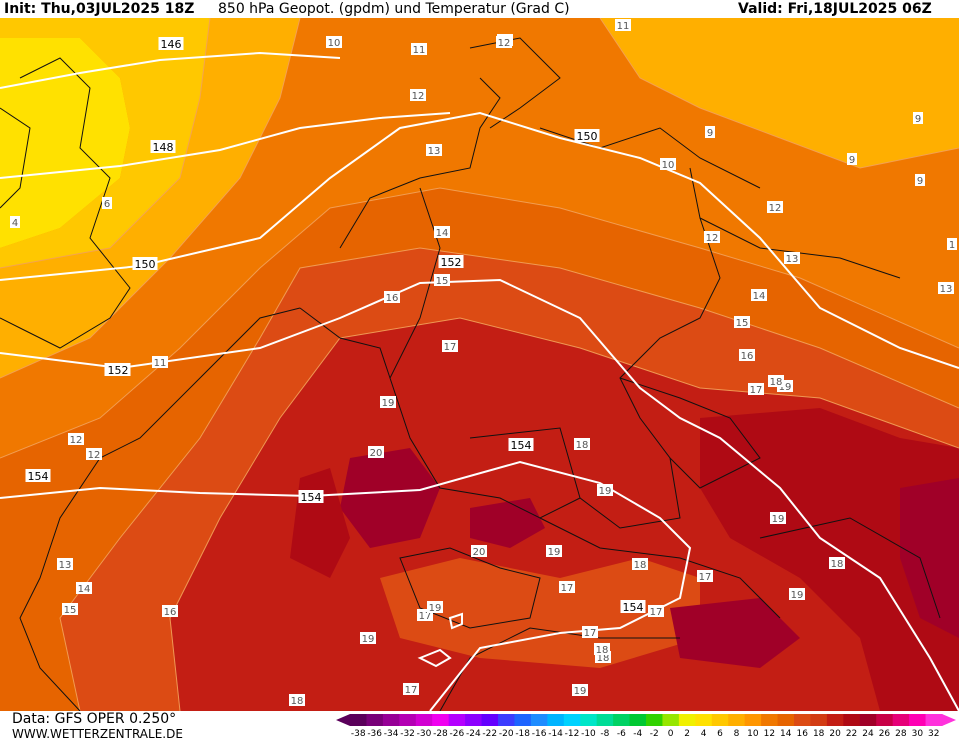 Image resolution: width=959 pixels, height=741 pixels. Describe the element at coordinates (704, 734) in the screenshot. I see `colorbar-tick-label: 4` at that location.